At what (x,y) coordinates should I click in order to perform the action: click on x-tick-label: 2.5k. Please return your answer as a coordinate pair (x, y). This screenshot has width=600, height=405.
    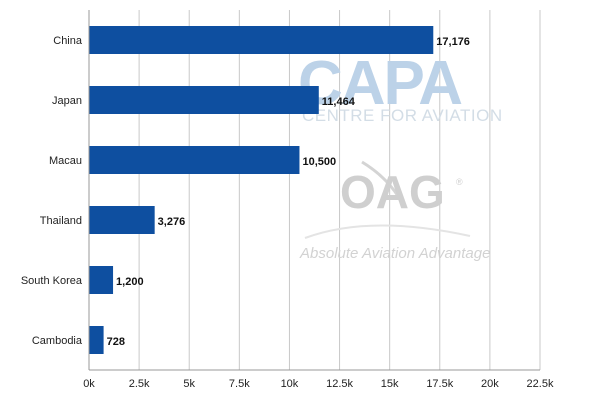
    Looking at the image, I should click on (139, 384).